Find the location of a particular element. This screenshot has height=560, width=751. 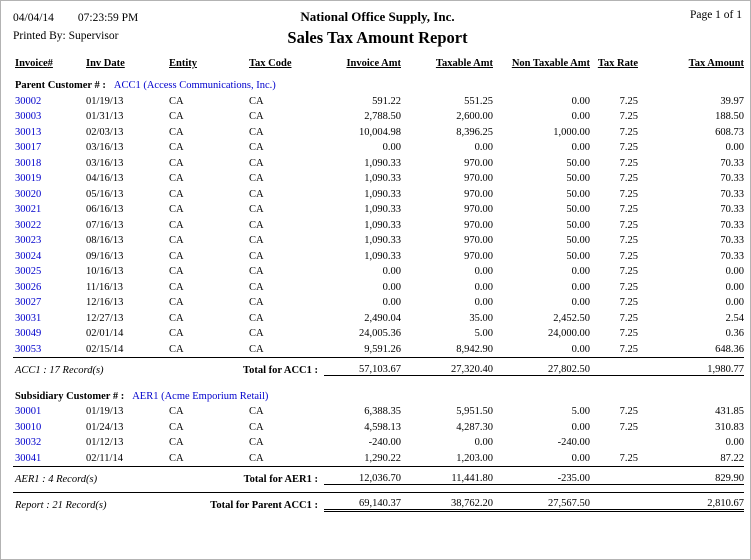

invoice-number-link: 30031 is located at coordinates (28, 318).